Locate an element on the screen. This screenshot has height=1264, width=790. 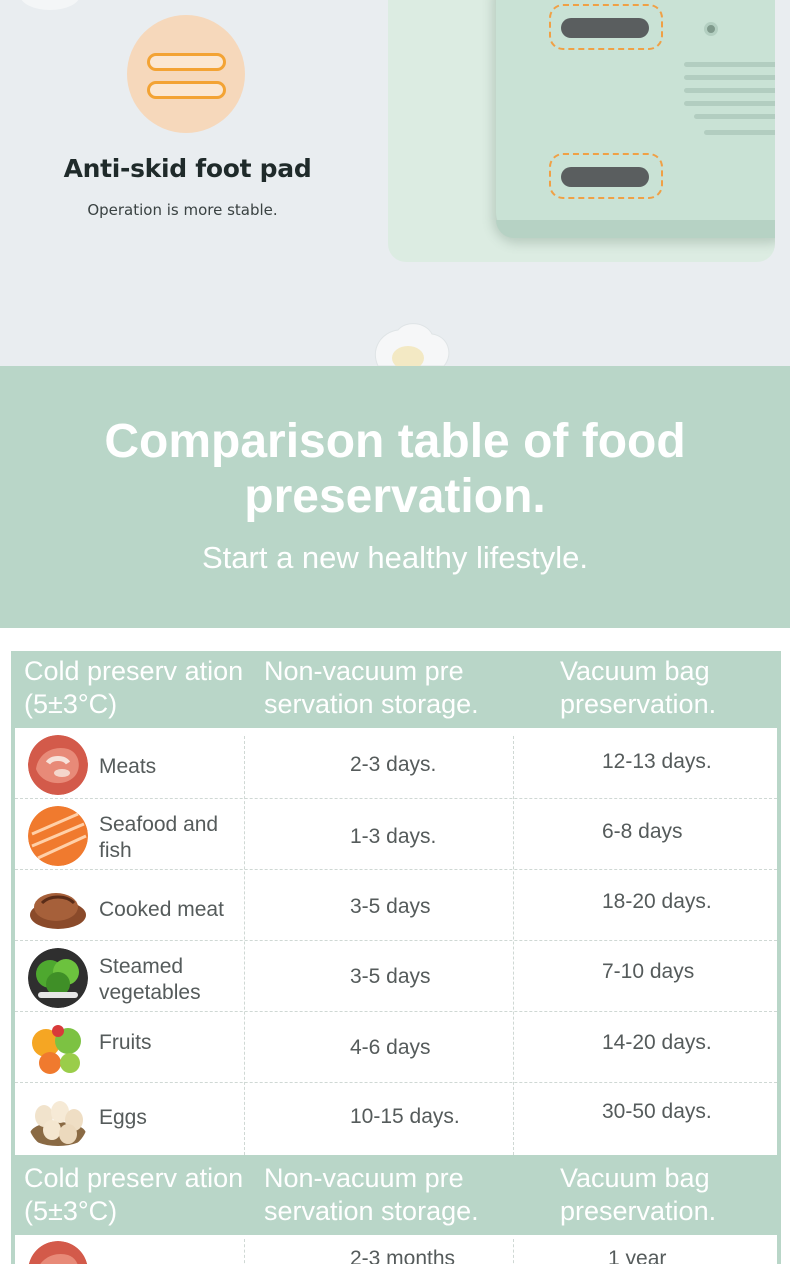
device-bottom-image is located at coordinates (581, 131).